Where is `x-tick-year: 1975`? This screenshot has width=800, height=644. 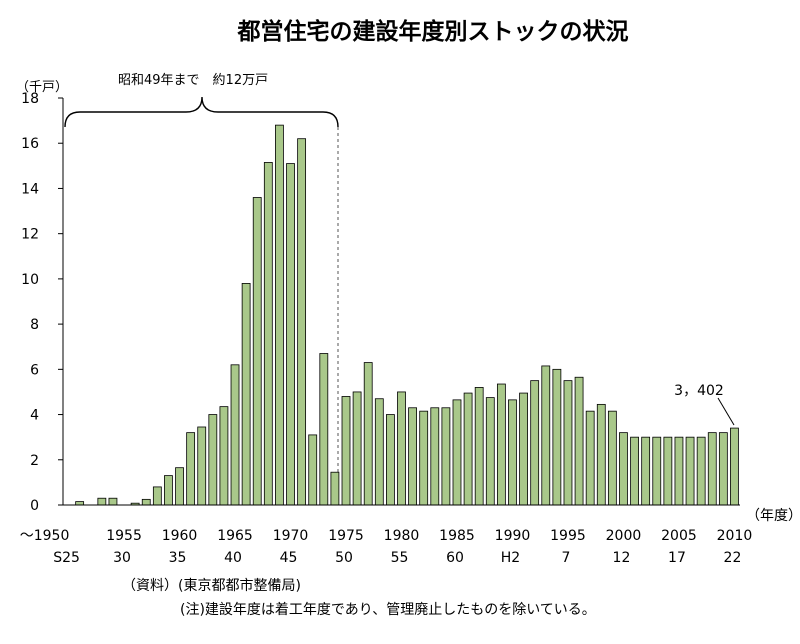
x-tick-year: 1975 is located at coordinates (346, 536).